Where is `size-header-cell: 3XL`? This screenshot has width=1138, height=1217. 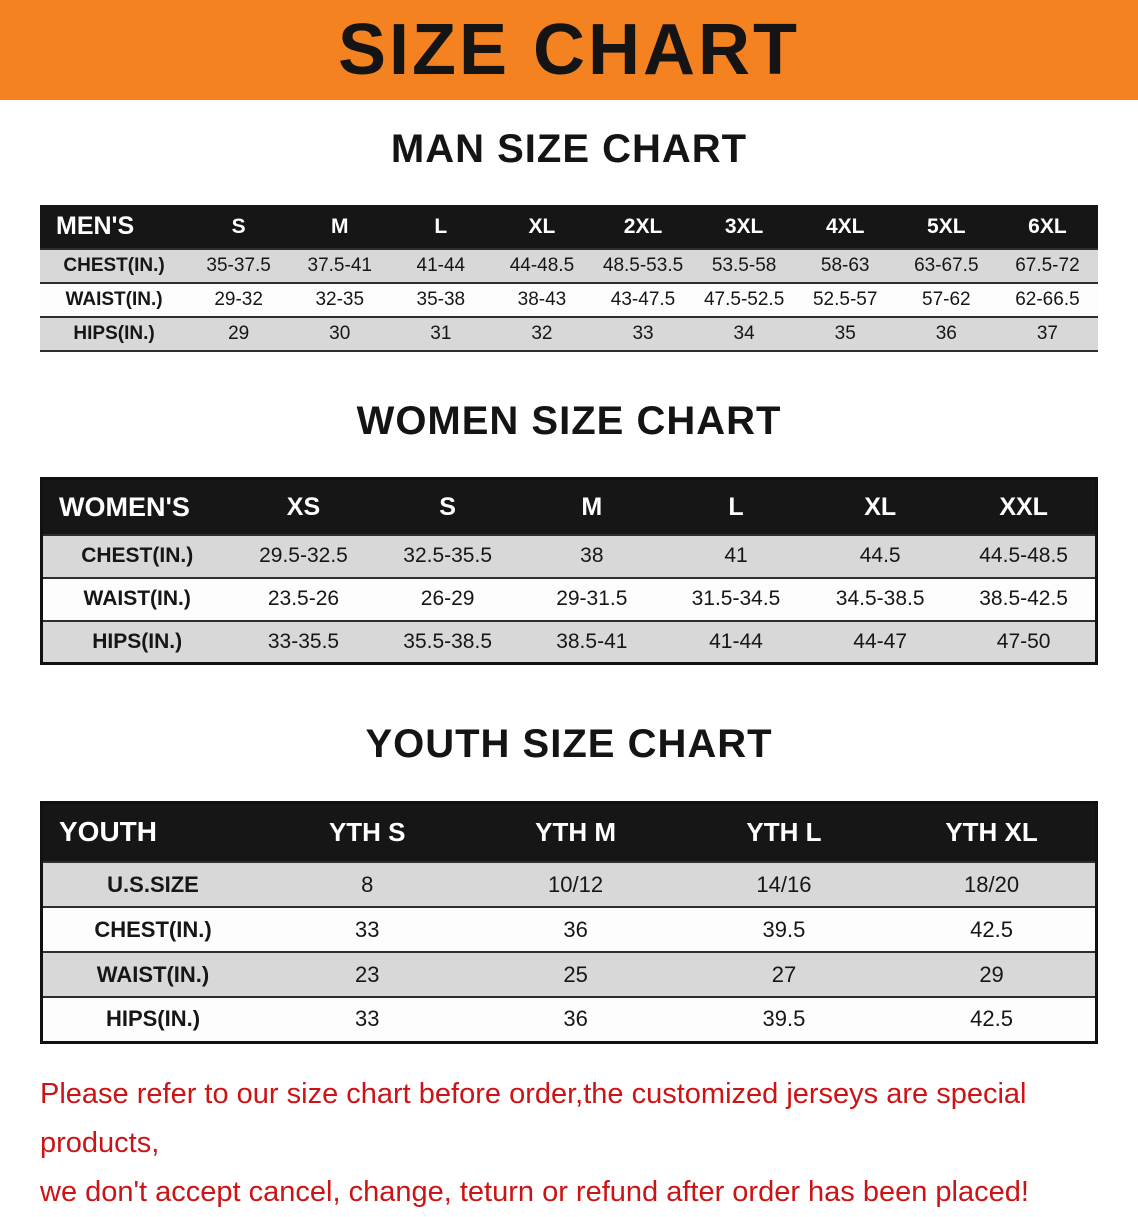
size-header-cell: 3XL is located at coordinates (744, 227).